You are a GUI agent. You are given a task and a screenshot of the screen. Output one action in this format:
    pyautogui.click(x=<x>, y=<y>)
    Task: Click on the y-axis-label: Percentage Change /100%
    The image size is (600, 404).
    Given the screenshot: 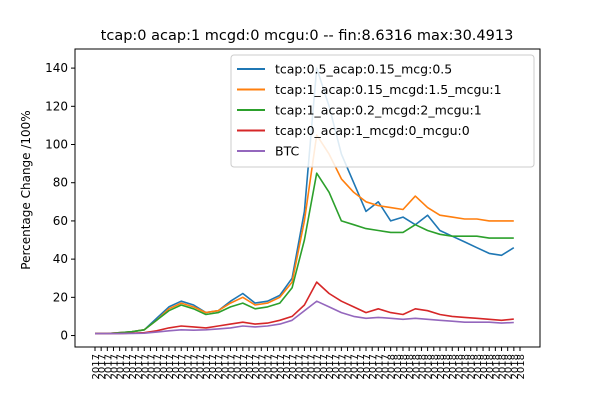 What is the action you would take?
    pyautogui.click(x=26, y=189)
    